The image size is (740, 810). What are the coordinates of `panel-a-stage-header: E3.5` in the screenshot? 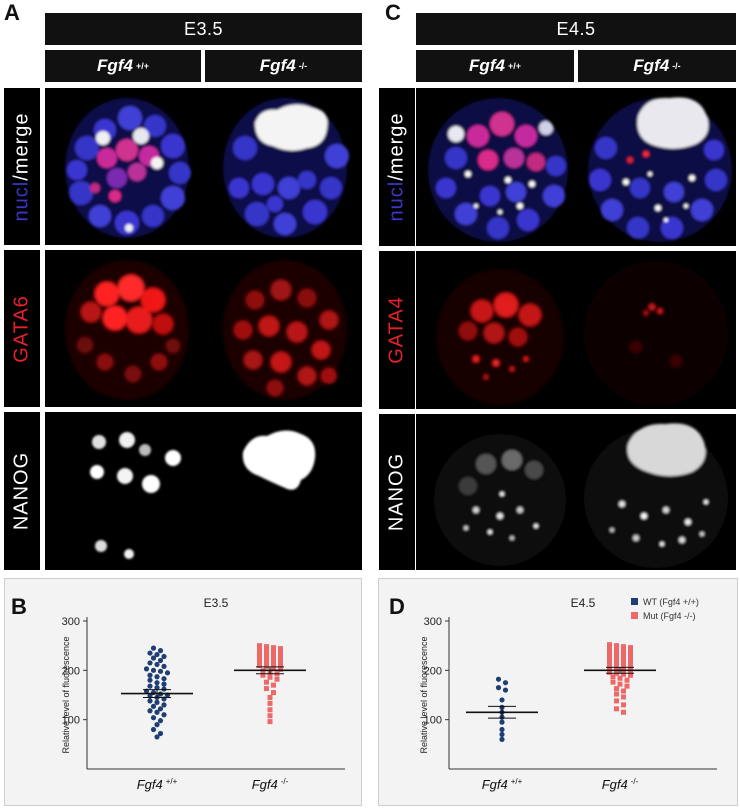 It's located at (203, 29).